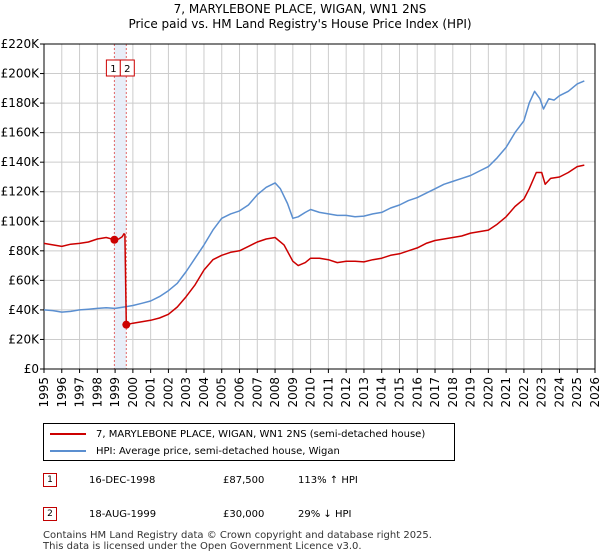 The width and height of the screenshot is (600, 560). What do you see at coordinates (68, 434) in the screenshot?
I see `legend-swatch-property` at bounding box center [68, 434].